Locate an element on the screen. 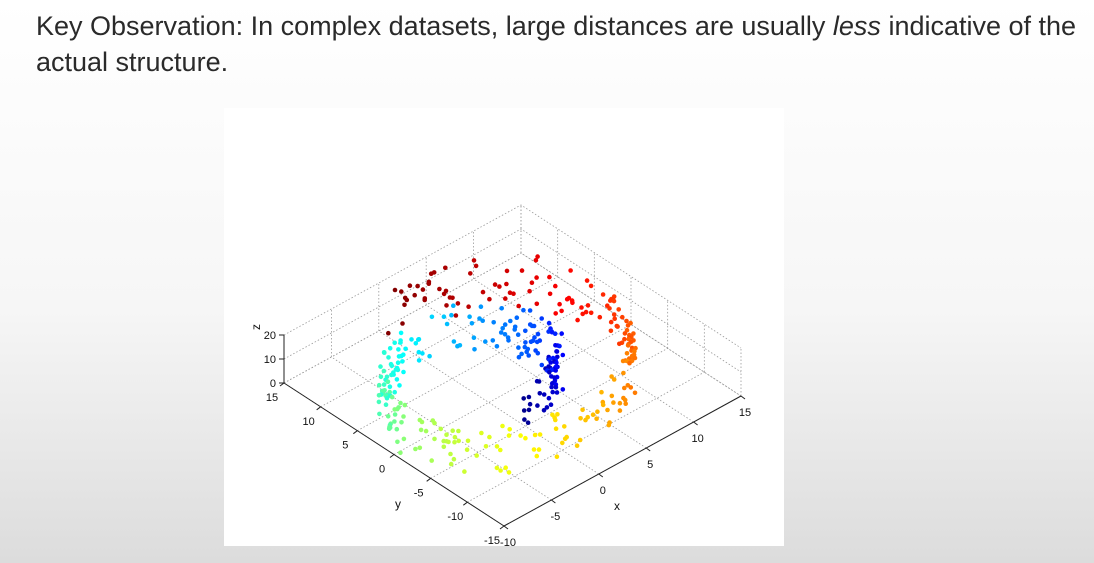 Image resolution: width=1094 pixels, height=563 pixels. x-tick-label: -10 is located at coordinates (508, 541).